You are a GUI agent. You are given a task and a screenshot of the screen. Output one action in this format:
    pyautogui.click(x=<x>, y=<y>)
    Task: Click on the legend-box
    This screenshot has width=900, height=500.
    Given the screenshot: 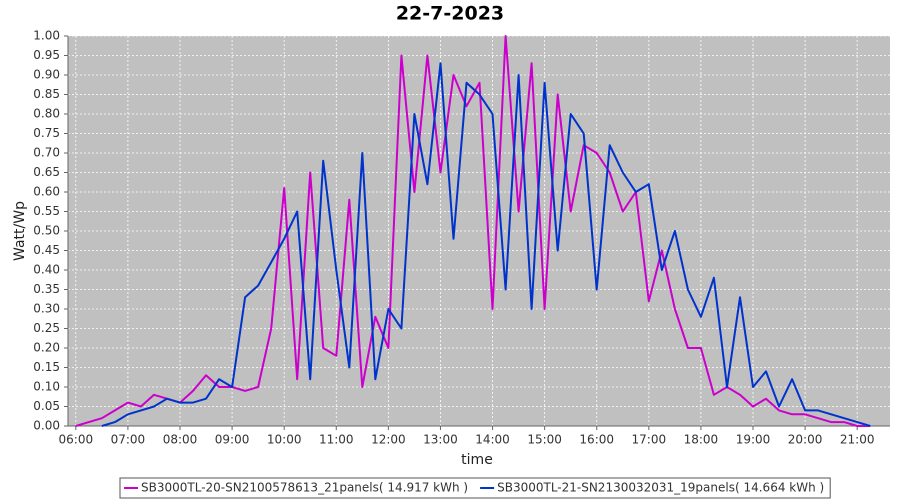 What is the action you would take?
    pyautogui.click(x=475, y=488)
    